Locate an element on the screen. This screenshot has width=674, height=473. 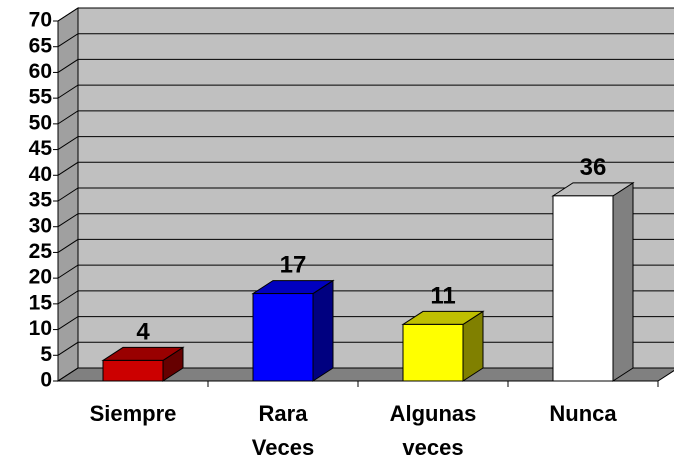
y-tick-label: 50 is located at coordinates (40, 122).